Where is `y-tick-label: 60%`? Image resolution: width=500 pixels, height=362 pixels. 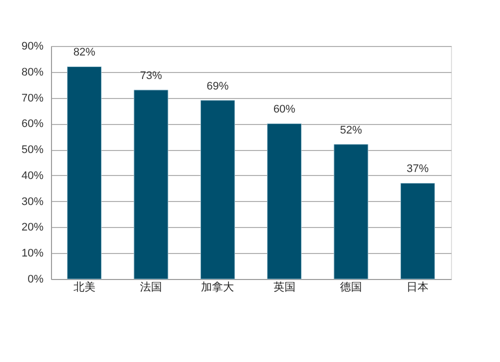 y-tick-label: 60% is located at coordinates (32, 124).